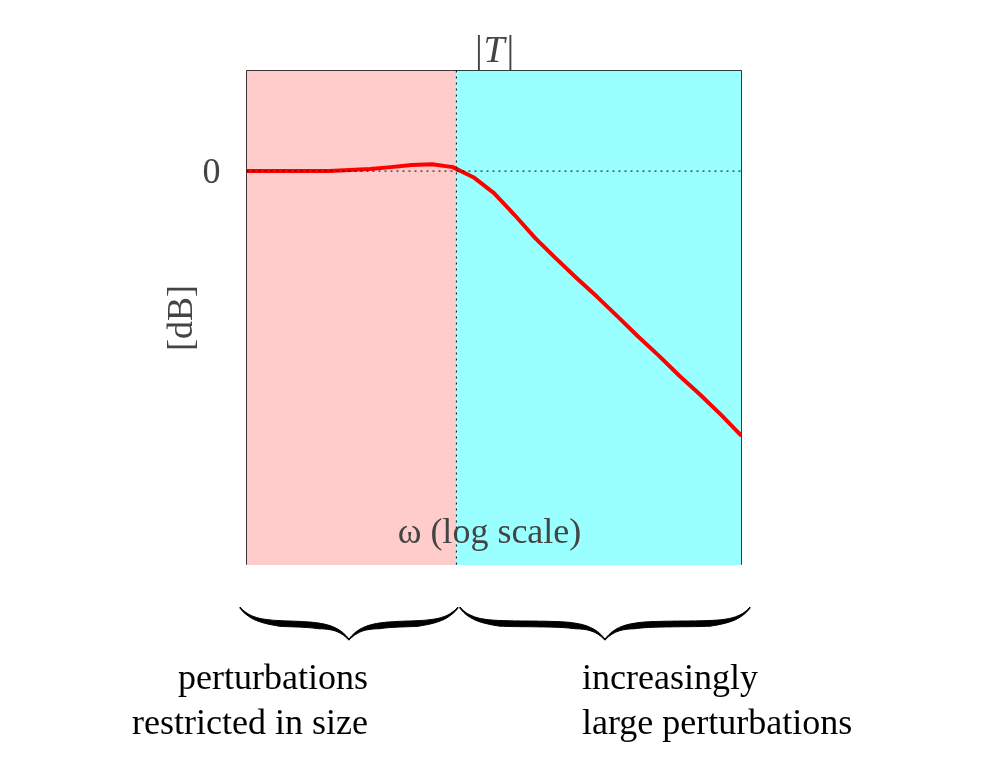 The height and width of the screenshot is (776, 1008). What do you see at coordinates (489, 530) in the screenshot?
I see `x-axis-title: ω (log scale)` at bounding box center [489, 530].